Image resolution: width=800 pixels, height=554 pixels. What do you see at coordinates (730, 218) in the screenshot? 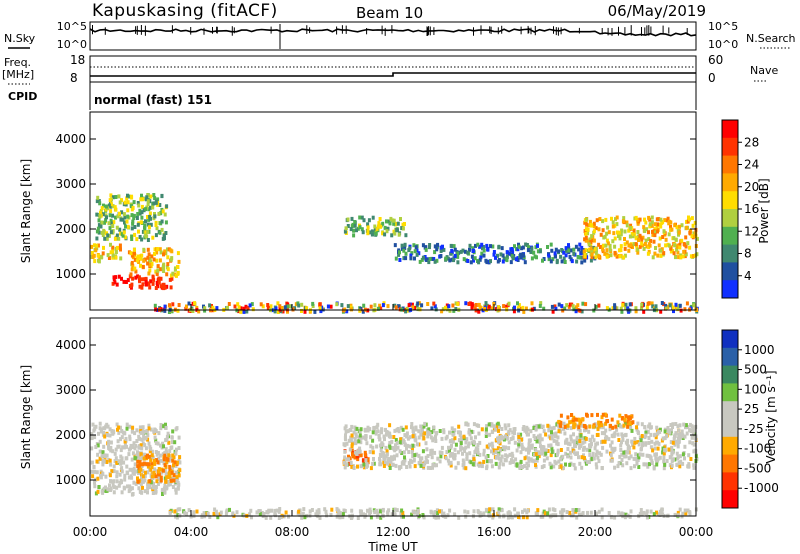
I see `colorbar-segment` at bounding box center [730, 218].